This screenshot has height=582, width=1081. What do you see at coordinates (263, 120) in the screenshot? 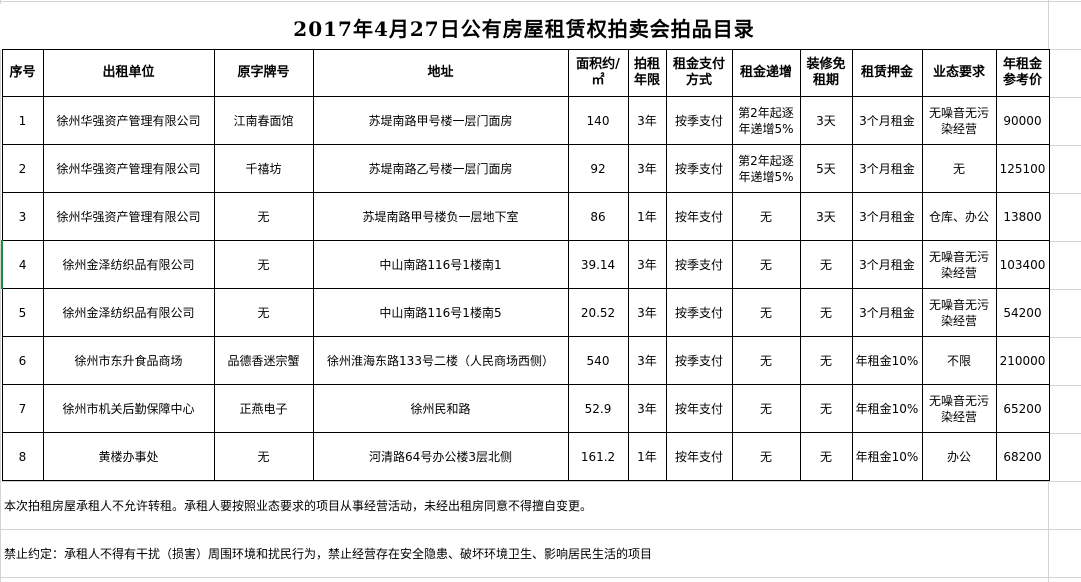
I see `cell-original-sign: 江南春面馆` at bounding box center [263, 120].